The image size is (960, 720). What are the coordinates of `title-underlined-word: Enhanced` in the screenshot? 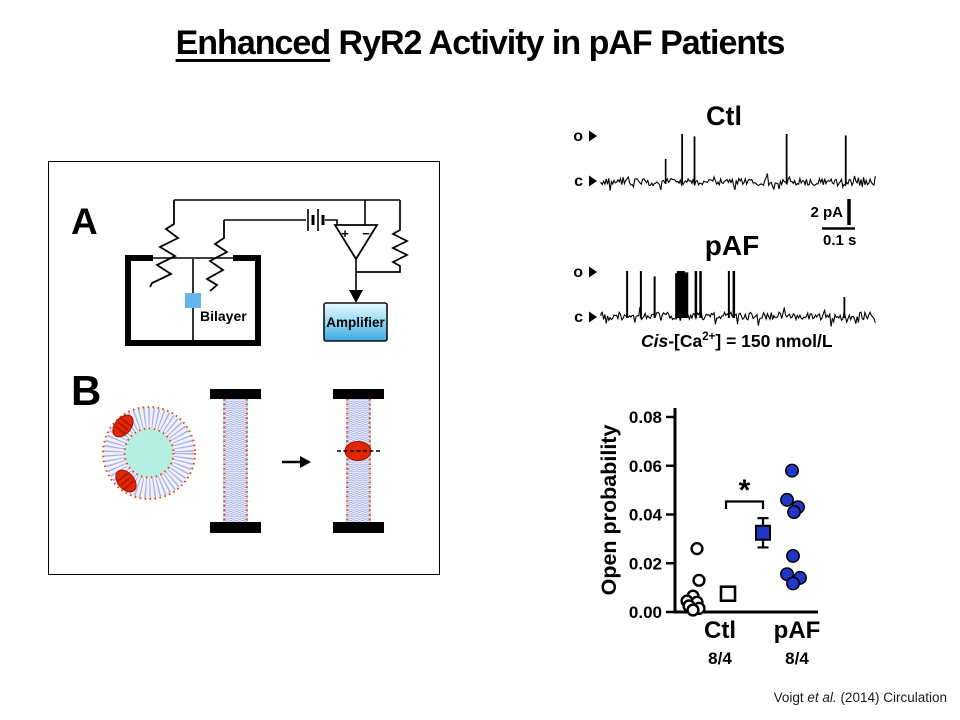 It's located at (253, 43).